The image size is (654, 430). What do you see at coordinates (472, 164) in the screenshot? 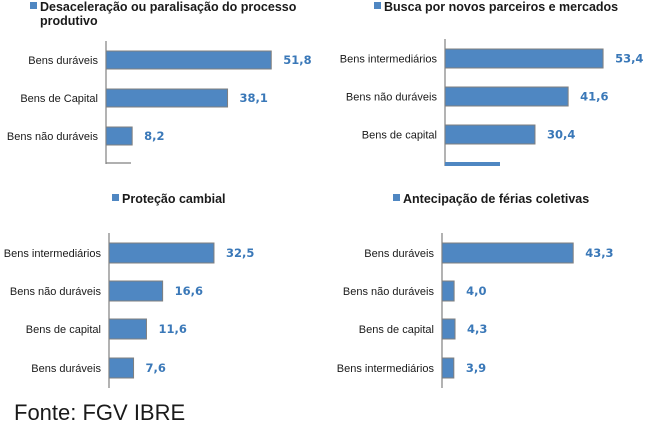
I see `cropped-bar` at bounding box center [472, 164].